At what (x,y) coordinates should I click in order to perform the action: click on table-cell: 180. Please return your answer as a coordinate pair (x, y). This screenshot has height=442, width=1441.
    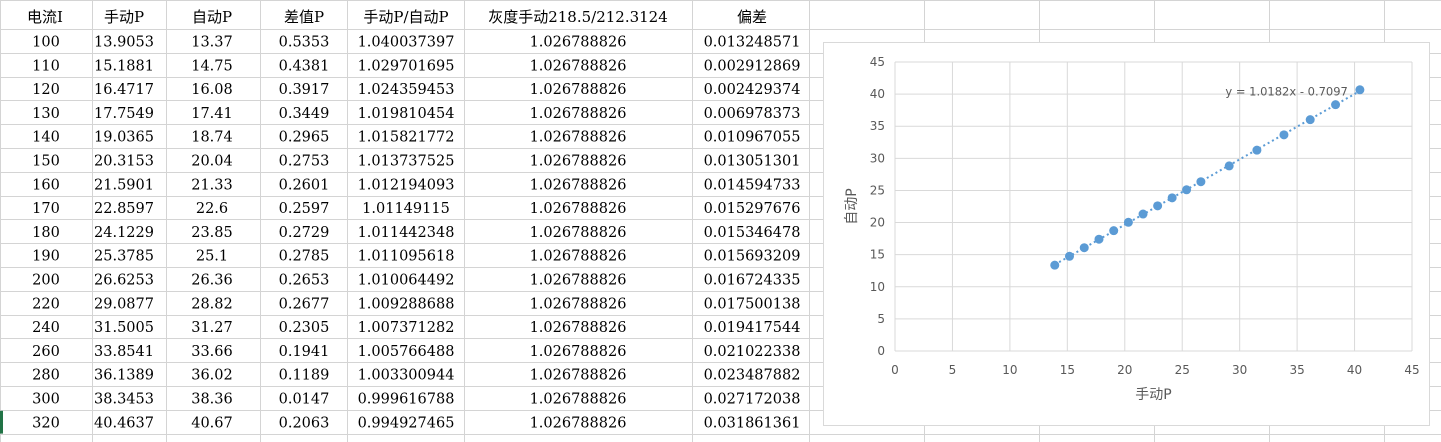
    Looking at the image, I should click on (46, 233).